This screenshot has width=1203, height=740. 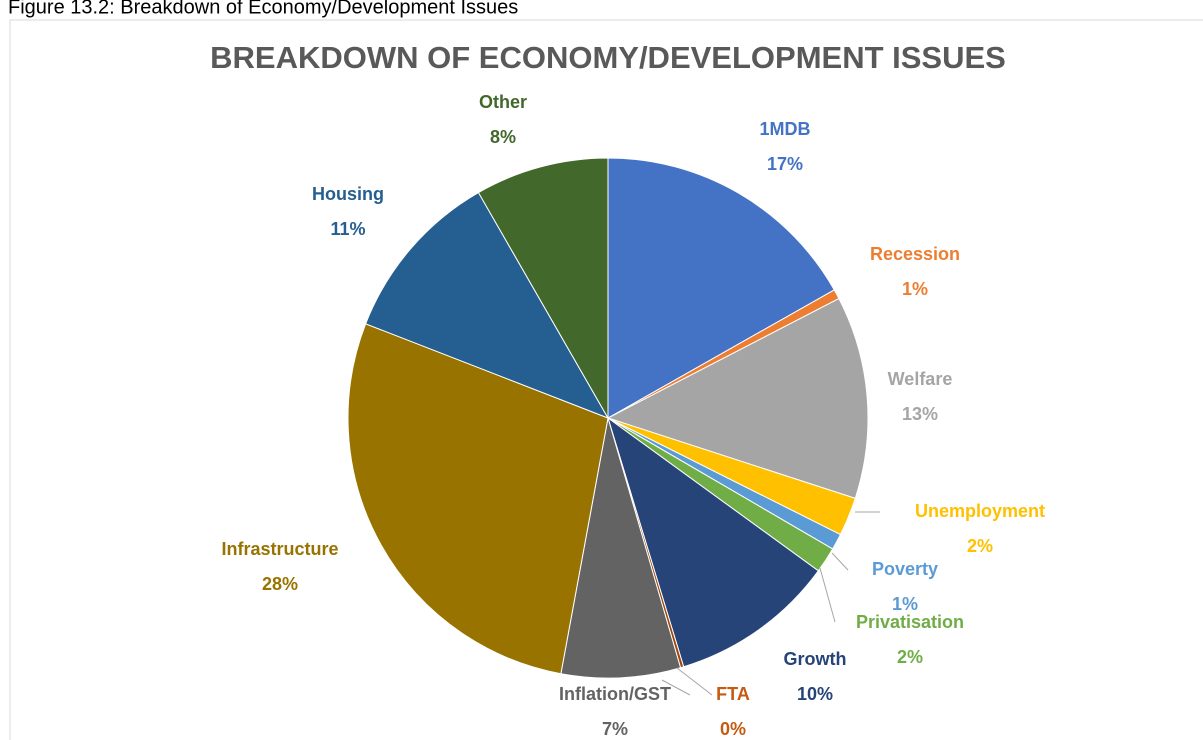 I want to click on category-label: 1MDB, so click(x=784, y=129).